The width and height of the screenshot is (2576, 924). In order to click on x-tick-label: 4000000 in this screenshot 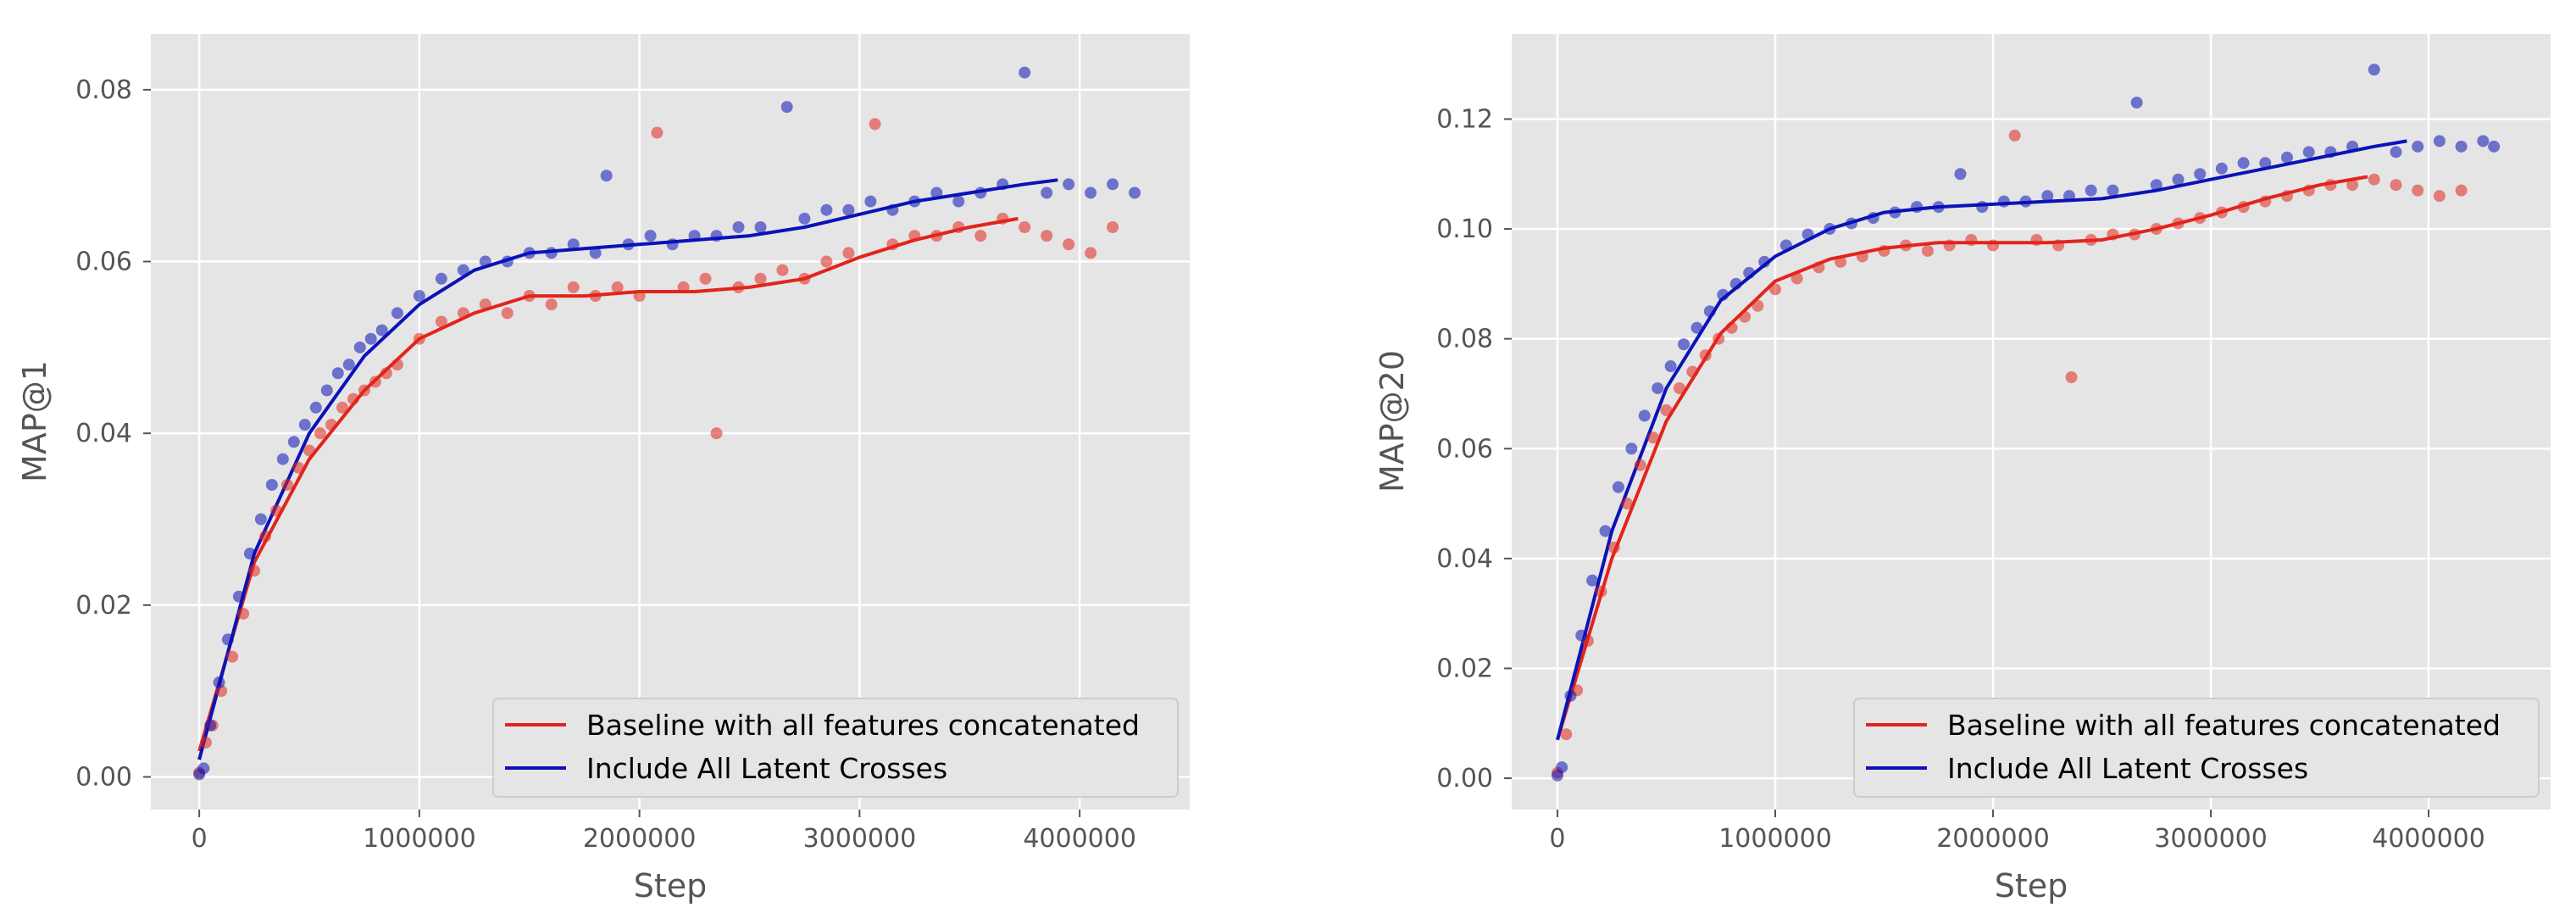, I will do `click(2428, 839)`.